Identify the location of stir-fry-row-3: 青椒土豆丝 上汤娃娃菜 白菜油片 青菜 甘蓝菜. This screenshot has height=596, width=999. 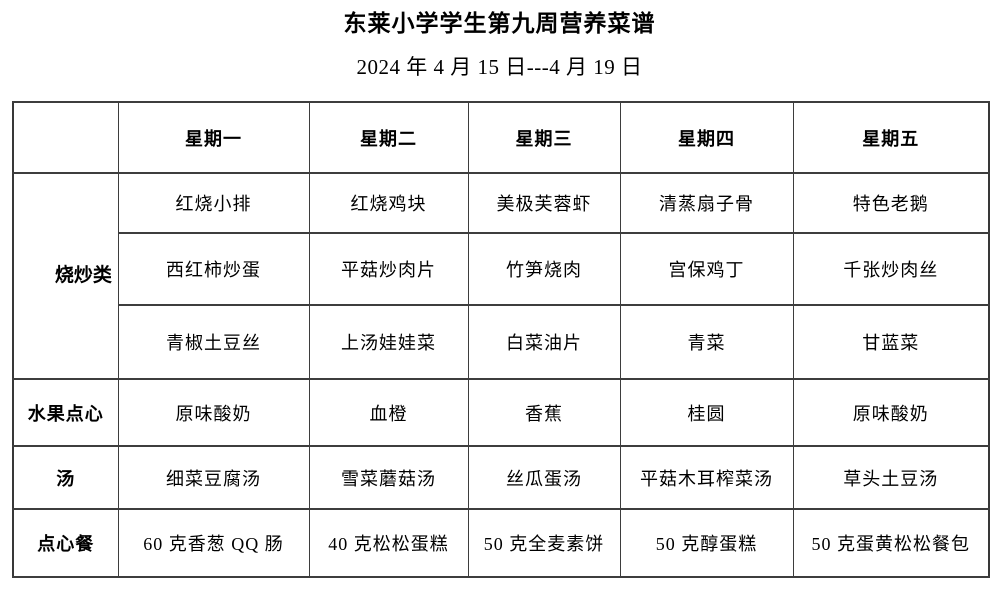
(501, 342).